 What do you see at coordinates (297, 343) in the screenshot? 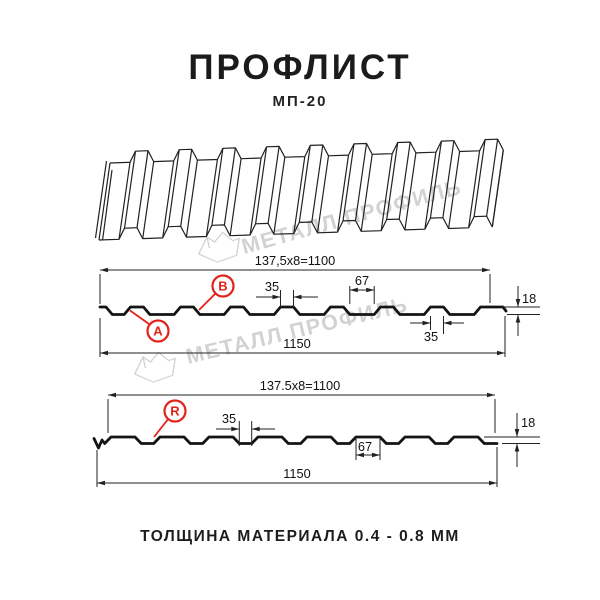
I see `dim-label-overall-1150-top: 1150` at bounding box center [297, 343].